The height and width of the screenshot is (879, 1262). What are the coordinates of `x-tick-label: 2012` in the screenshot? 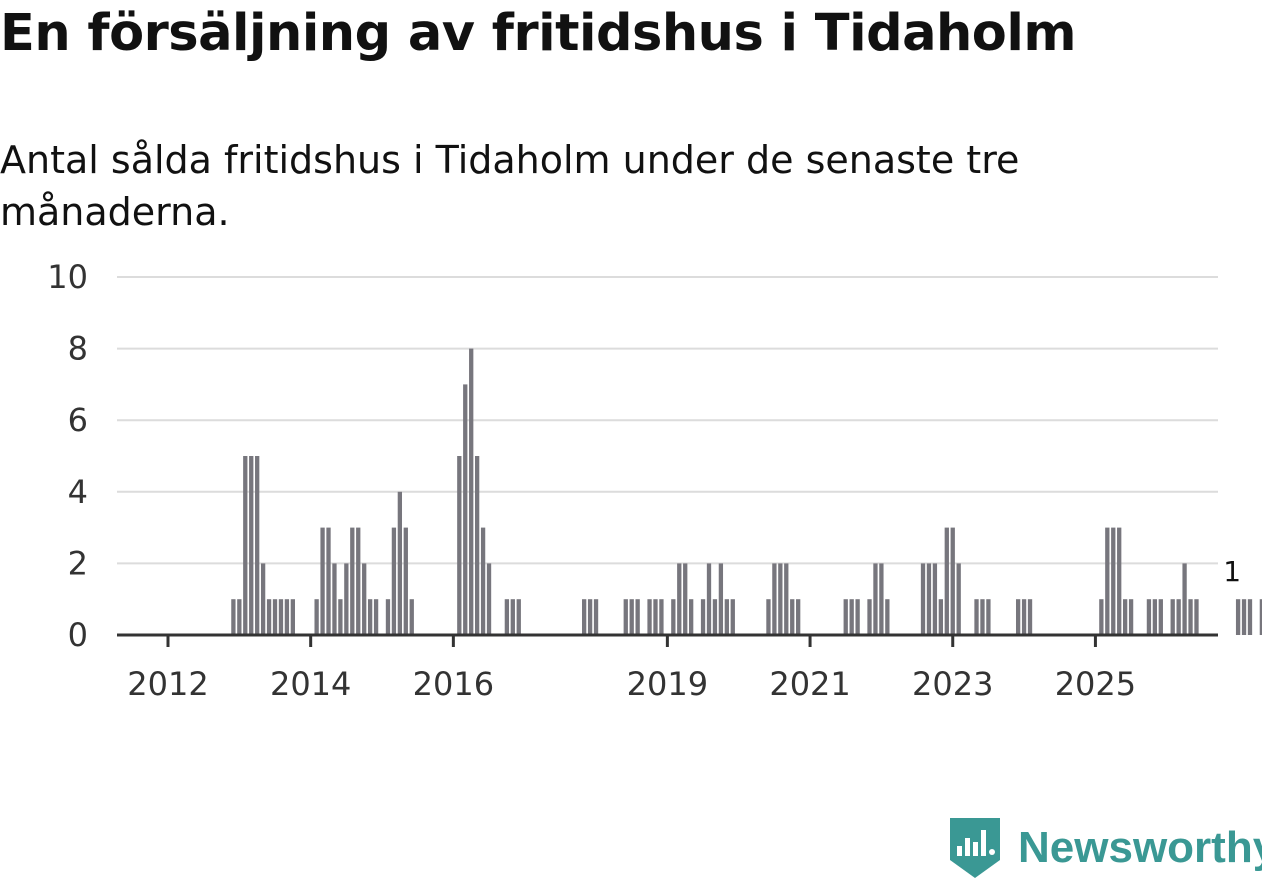 It's located at (167, 684).